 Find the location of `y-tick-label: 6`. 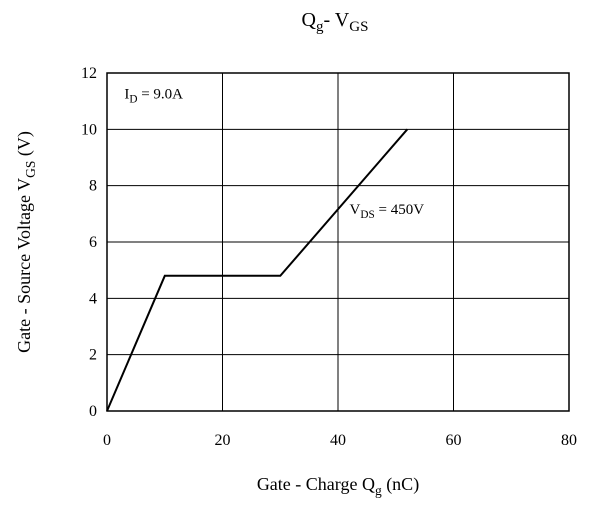

y-tick-label: 6 is located at coordinates (93, 242).